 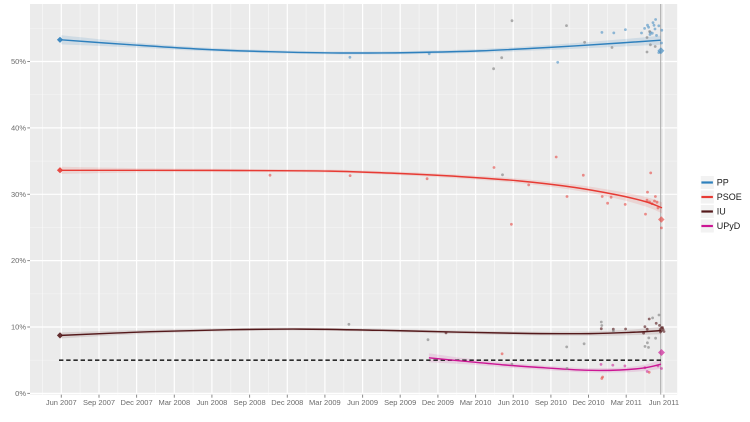 I want to click on svg-text: PP, so click(x=723, y=183).